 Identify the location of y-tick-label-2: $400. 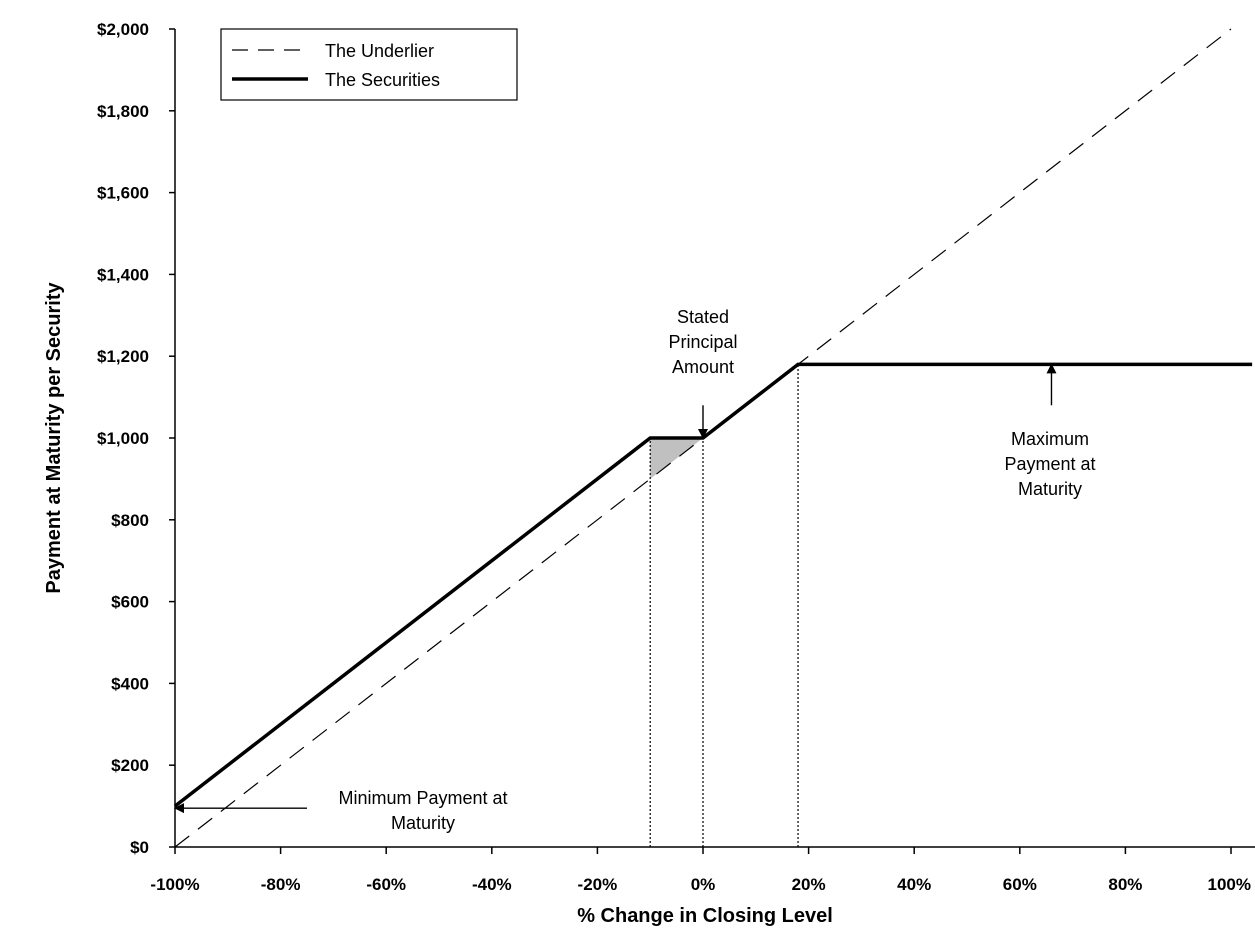
(130, 683).